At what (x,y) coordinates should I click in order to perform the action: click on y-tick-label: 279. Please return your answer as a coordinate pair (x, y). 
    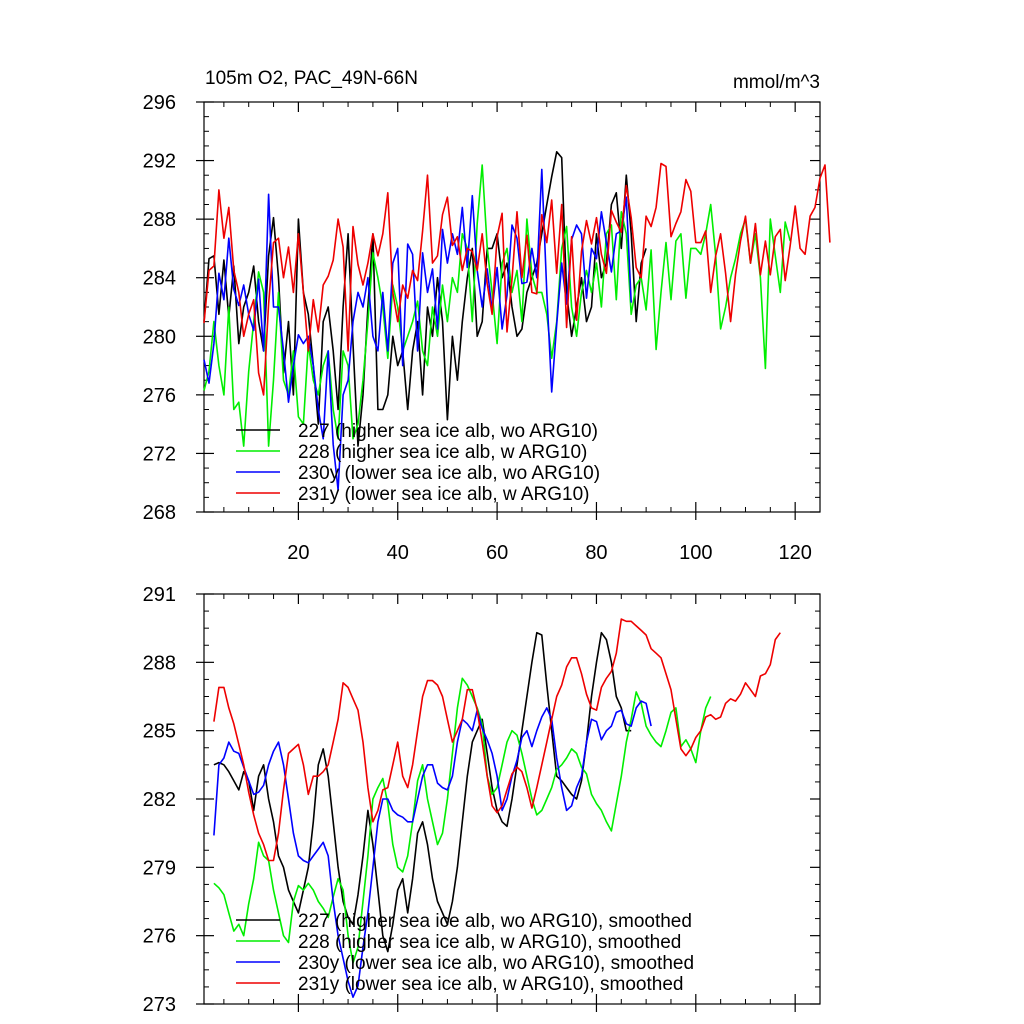
    Looking at the image, I should click on (159, 868).